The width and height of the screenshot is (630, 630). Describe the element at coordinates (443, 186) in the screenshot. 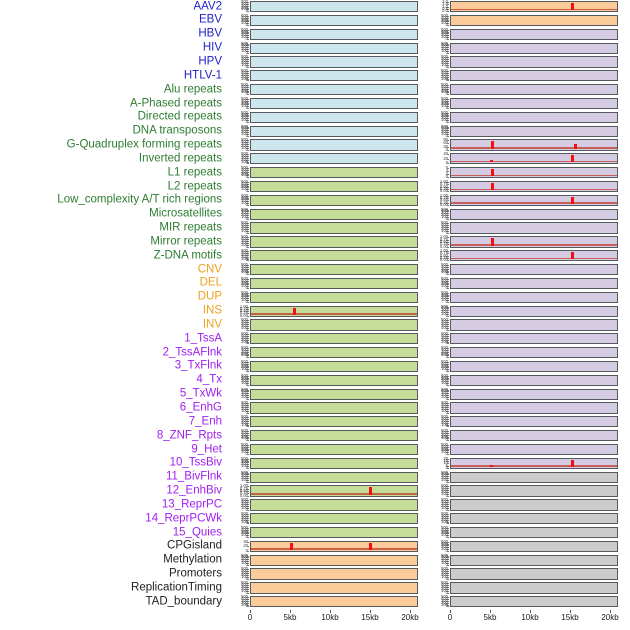

I see `y-tick-label: 0.50` at that location.